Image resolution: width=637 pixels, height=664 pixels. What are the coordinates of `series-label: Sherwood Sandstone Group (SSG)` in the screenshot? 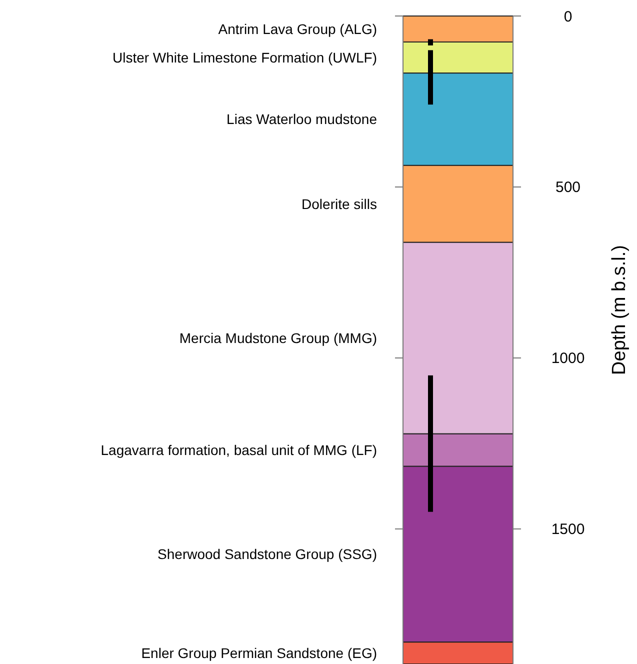 It's located at (267, 554).